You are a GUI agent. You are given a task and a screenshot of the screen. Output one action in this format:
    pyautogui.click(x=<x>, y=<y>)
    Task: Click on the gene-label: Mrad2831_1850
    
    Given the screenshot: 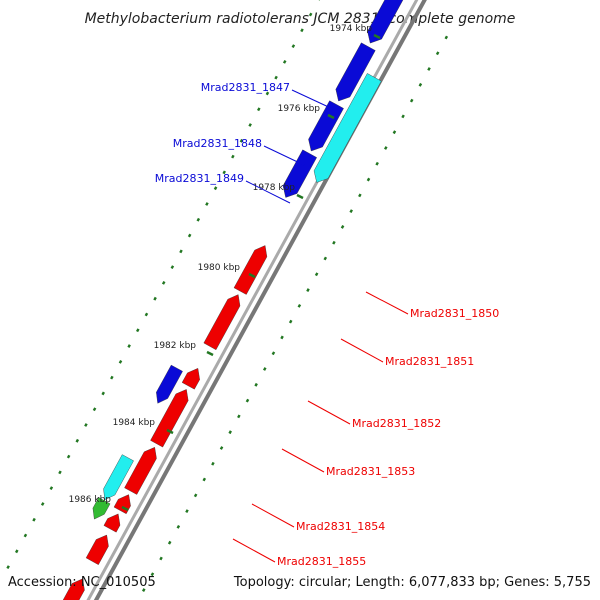 What is the action you would take?
    pyautogui.click(x=454, y=313)
    